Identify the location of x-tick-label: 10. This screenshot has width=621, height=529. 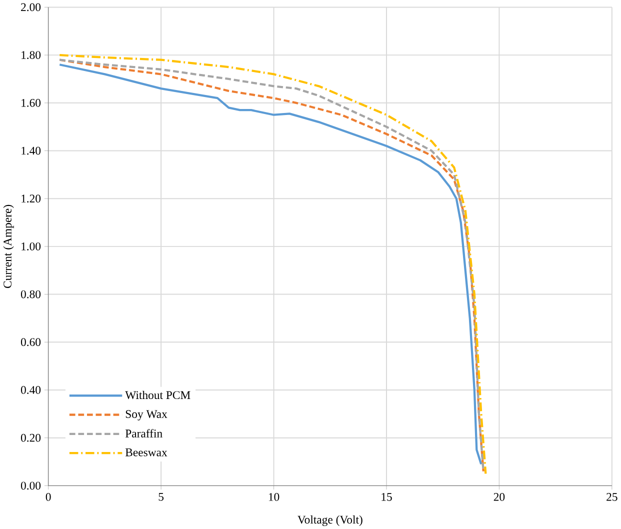
(274, 496).